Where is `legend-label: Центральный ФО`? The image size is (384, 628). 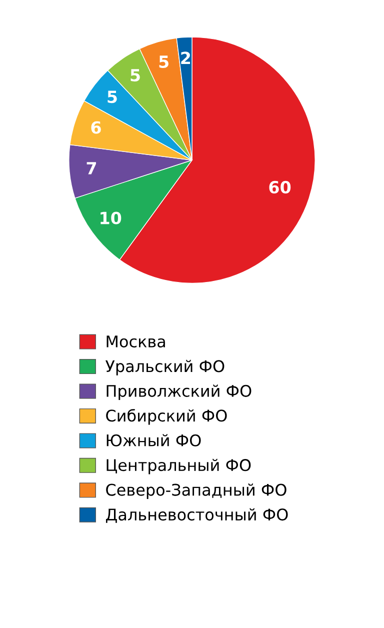 legend-label: Центральный ФО is located at coordinates (178, 466).